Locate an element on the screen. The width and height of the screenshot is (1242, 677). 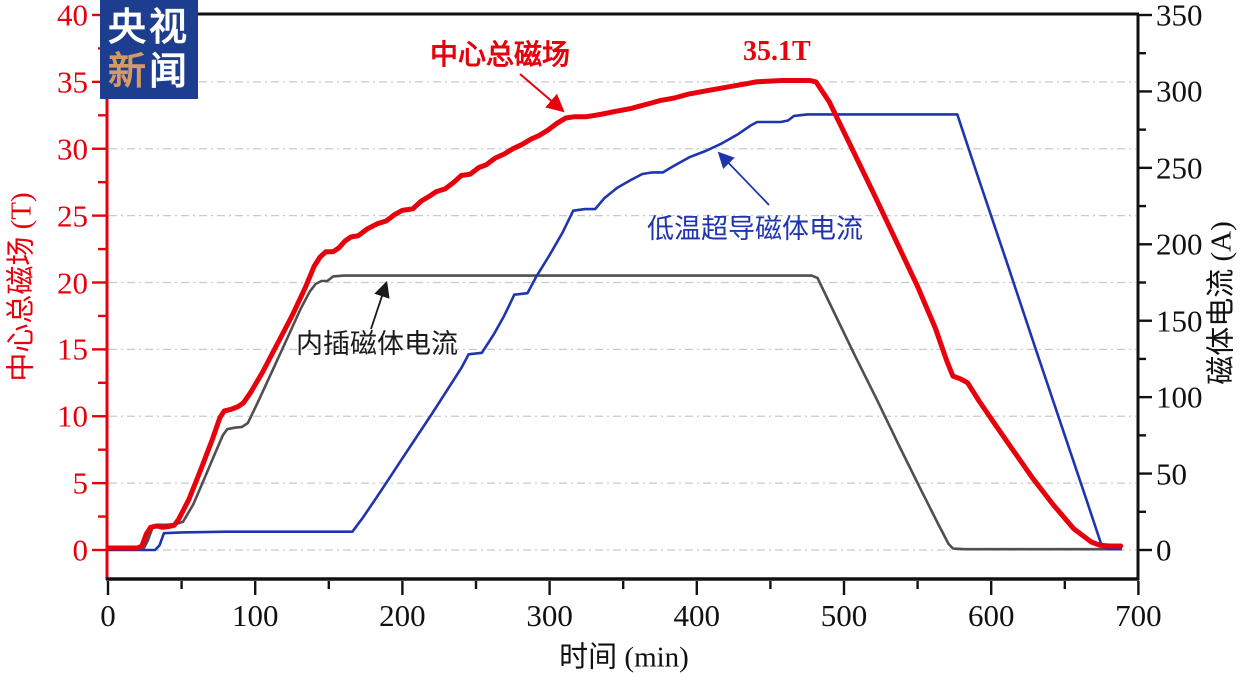
right-tick-label: 100 is located at coordinates (1179, 397).